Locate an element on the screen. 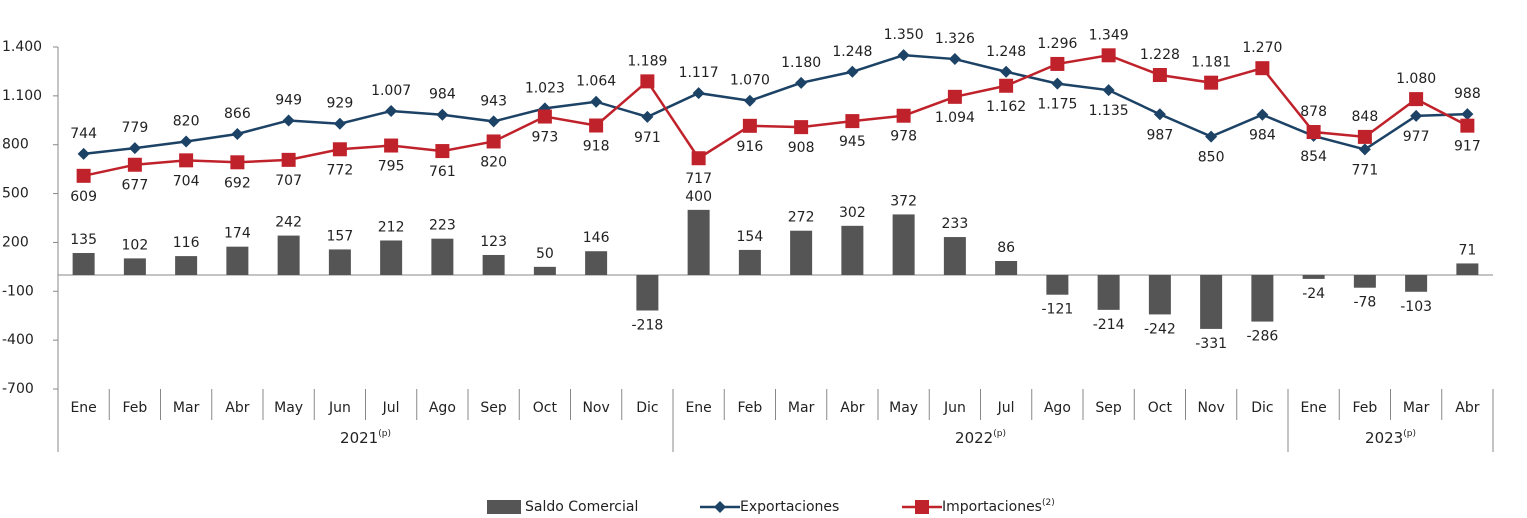 The image size is (1527, 518). data-label: 984 is located at coordinates (442, 95).